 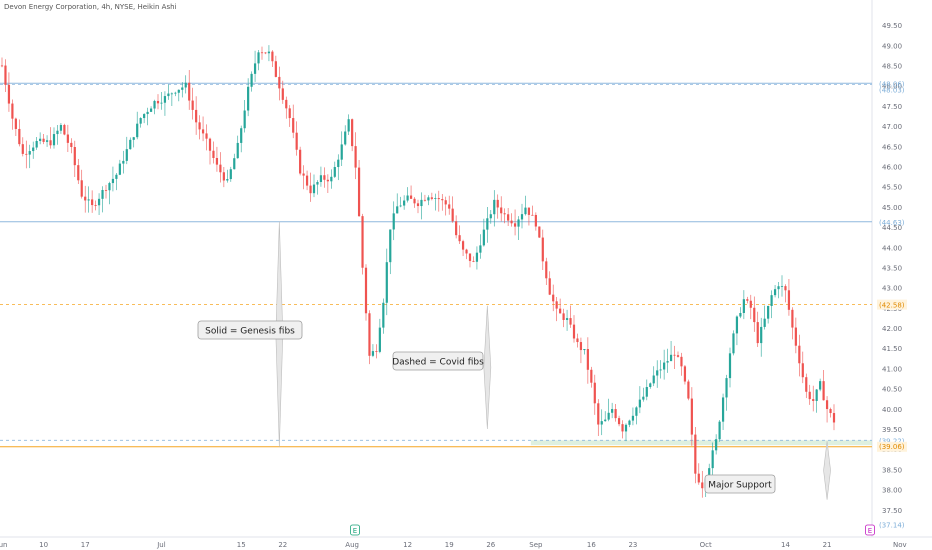 I want to click on x-tick-label: 14, so click(x=785, y=545).